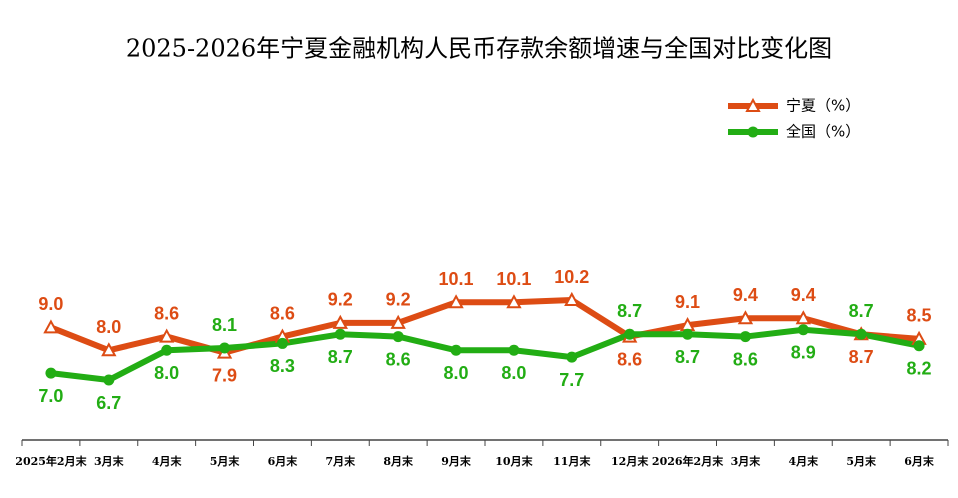  What do you see at coordinates (456, 461) in the screenshot?
I see `x-tick-label: 9月末` at bounding box center [456, 461].